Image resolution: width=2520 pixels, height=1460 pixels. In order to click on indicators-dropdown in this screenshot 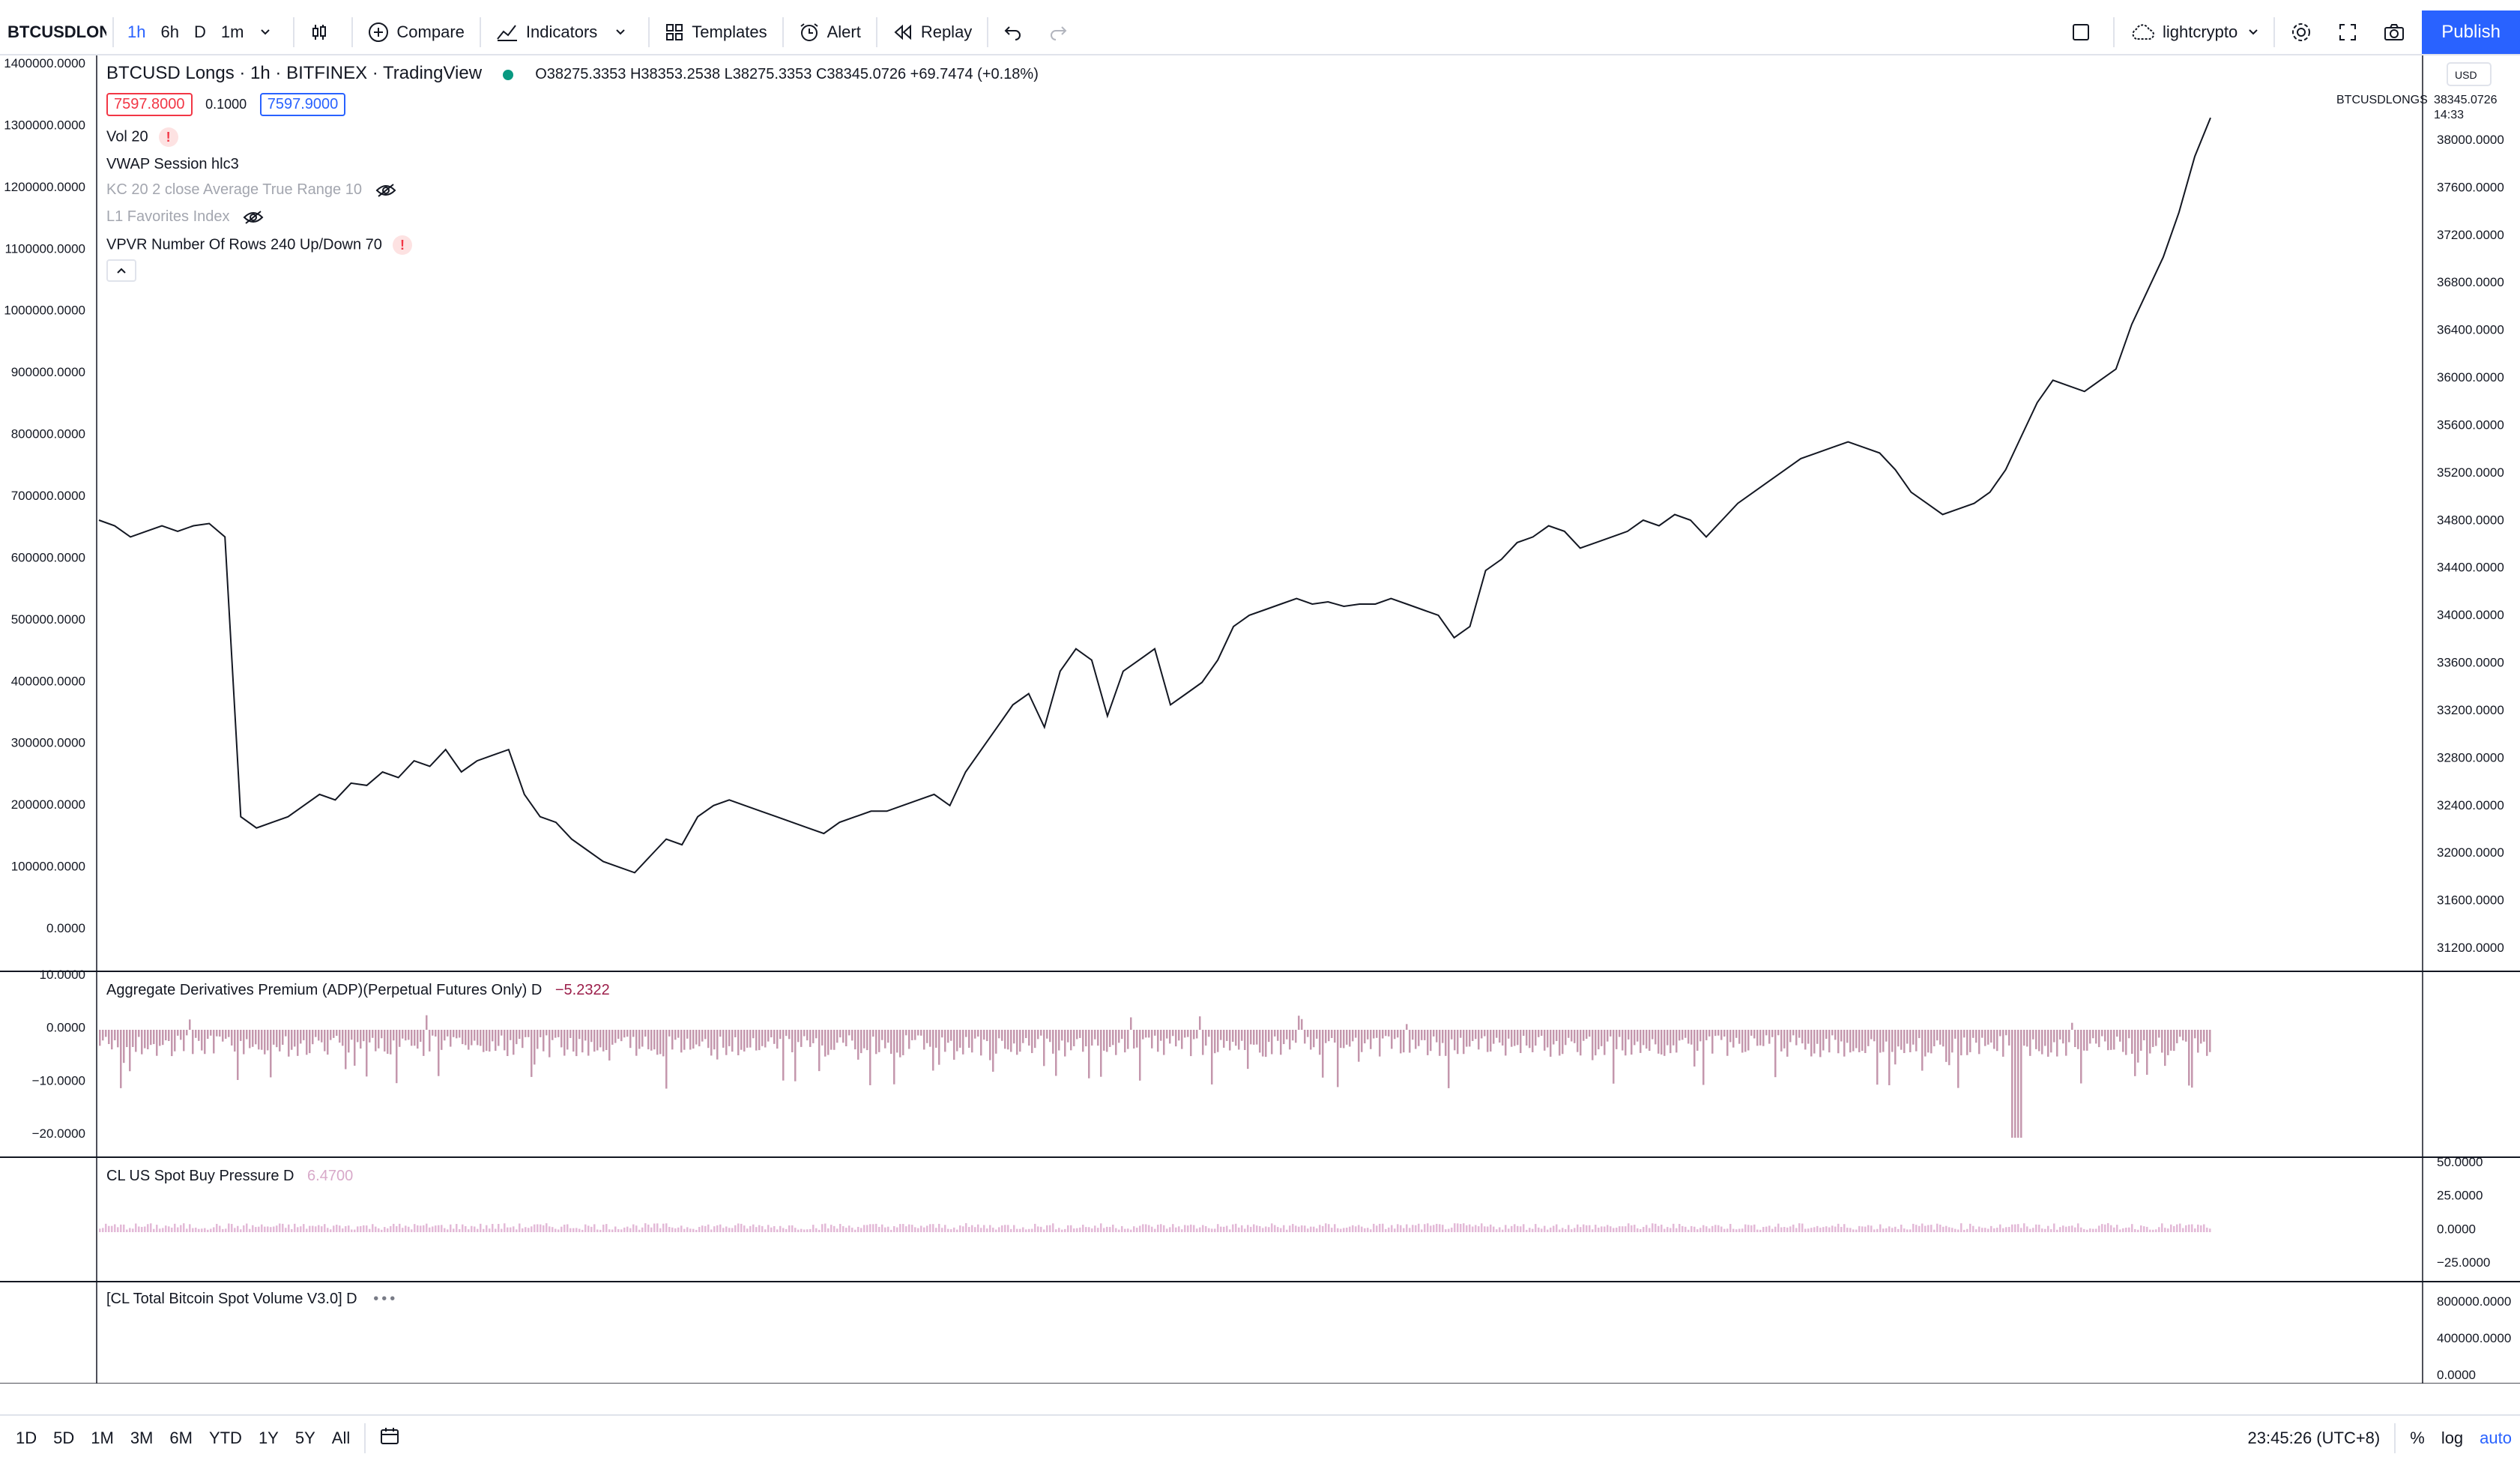, I will do `click(624, 32)`.